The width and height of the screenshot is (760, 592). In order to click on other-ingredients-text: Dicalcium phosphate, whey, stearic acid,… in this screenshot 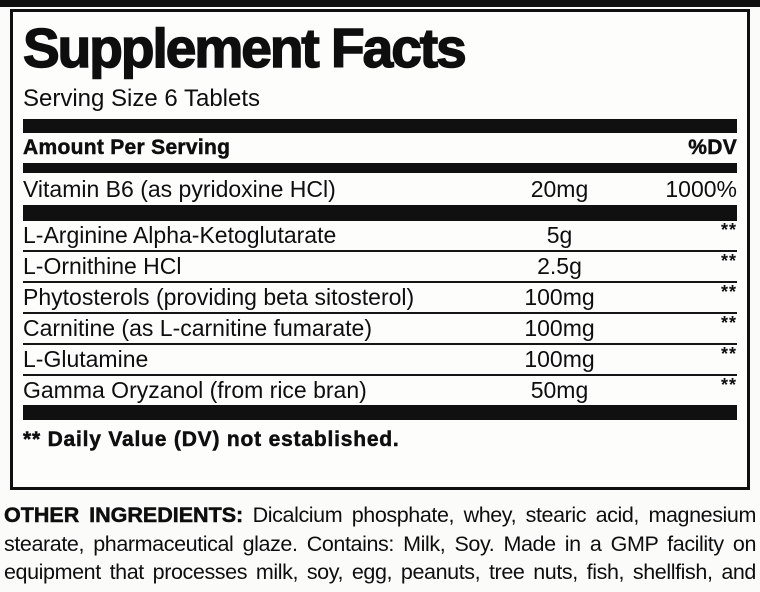, I will do `click(380, 547)`.